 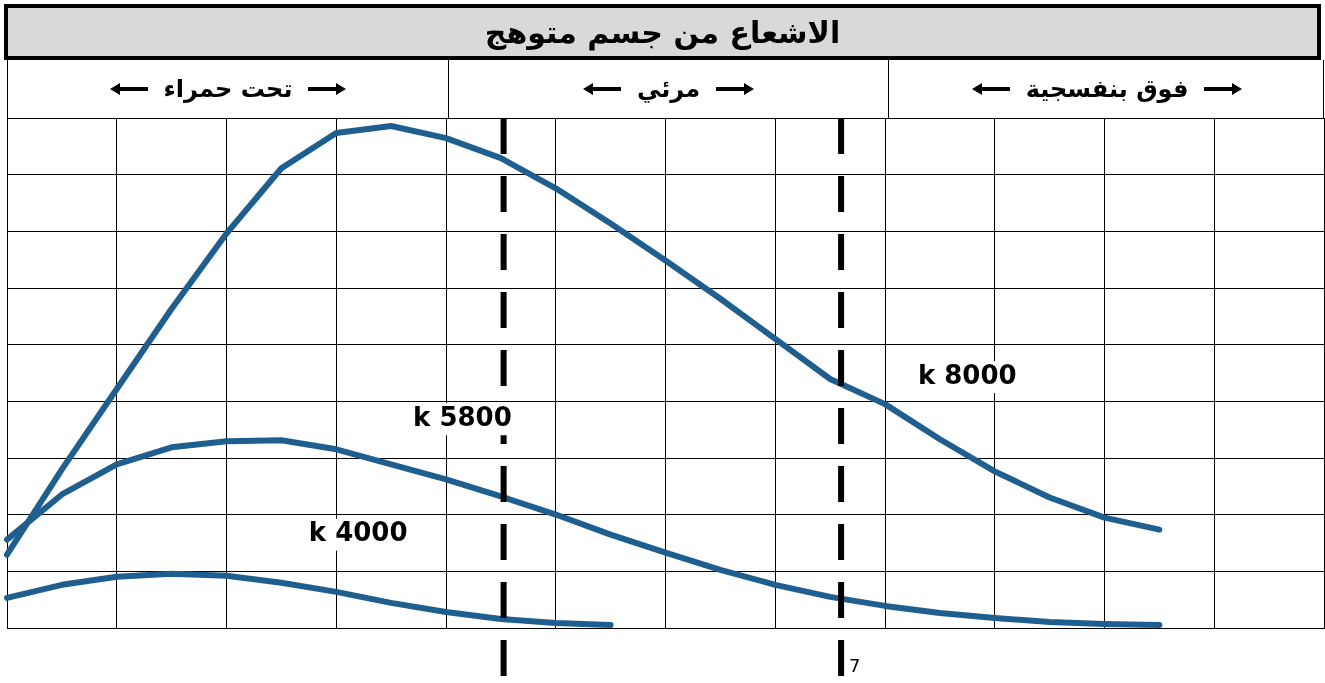 What do you see at coordinates (855, 665) in the screenshot?
I see `text: 7` at bounding box center [855, 665].